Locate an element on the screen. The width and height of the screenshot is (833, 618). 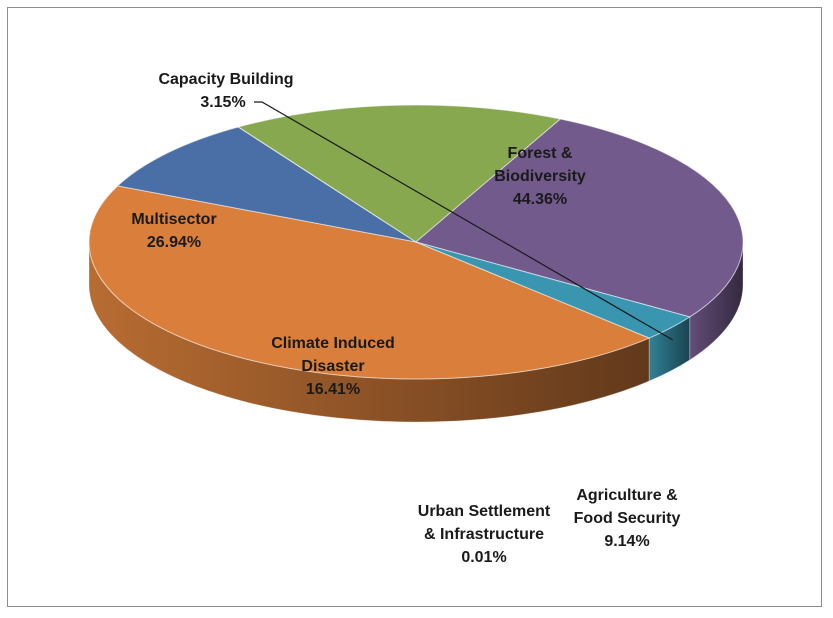
slice-label-text: Urban Settlement is located at coordinates (484, 511).